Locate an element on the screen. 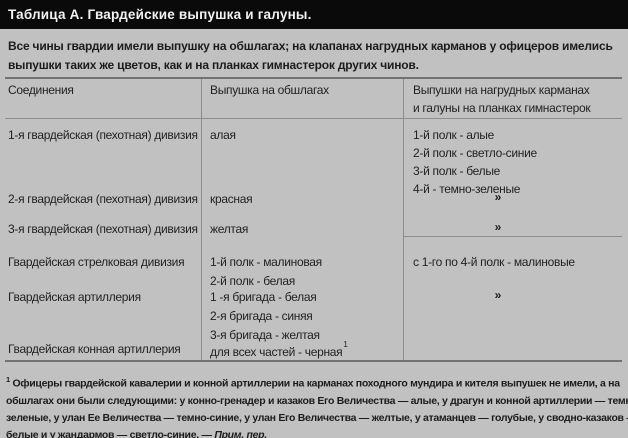  footnote-marker: 1 is located at coordinates (8, 379).